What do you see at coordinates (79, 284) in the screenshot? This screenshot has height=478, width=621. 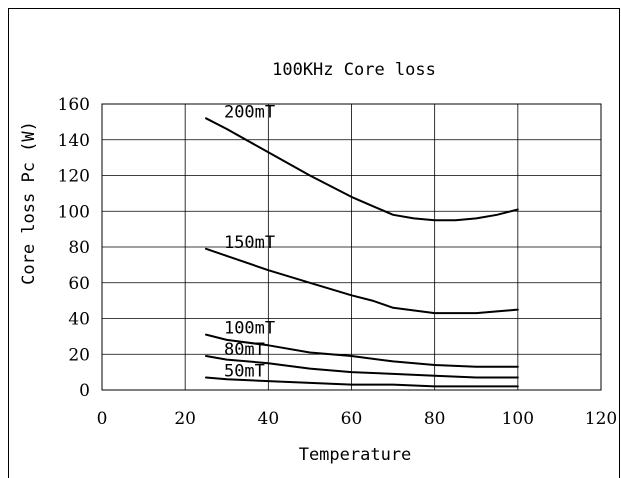 I see `y-tick-label: 60` at bounding box center [79, 284].